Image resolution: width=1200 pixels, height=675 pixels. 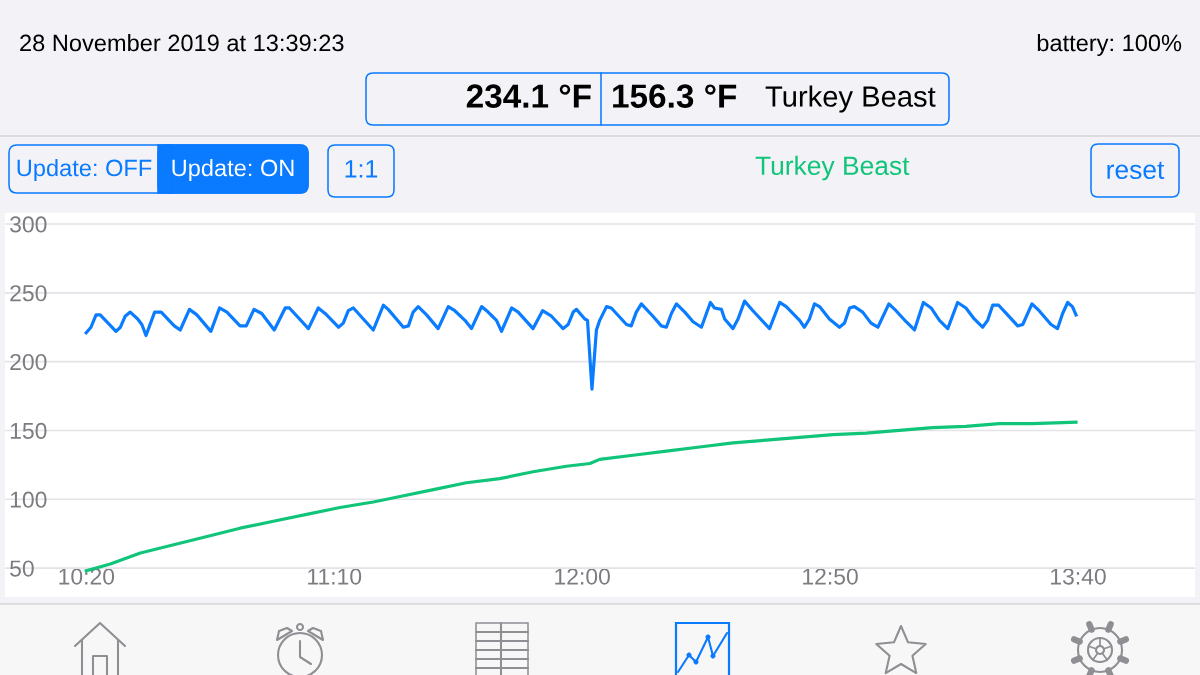 What do you see at coordinates (28, 499) in the screenshot?
I see `y-tick-label: 100` at bounding box center [28, 499].